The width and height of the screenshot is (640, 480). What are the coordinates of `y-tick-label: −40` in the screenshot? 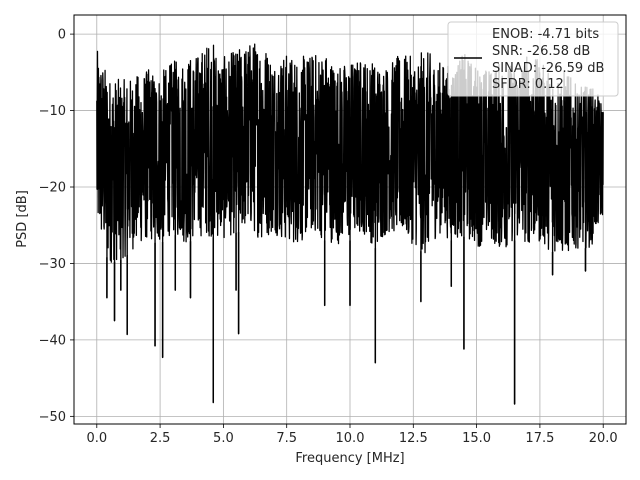 It's located at (52, 340).